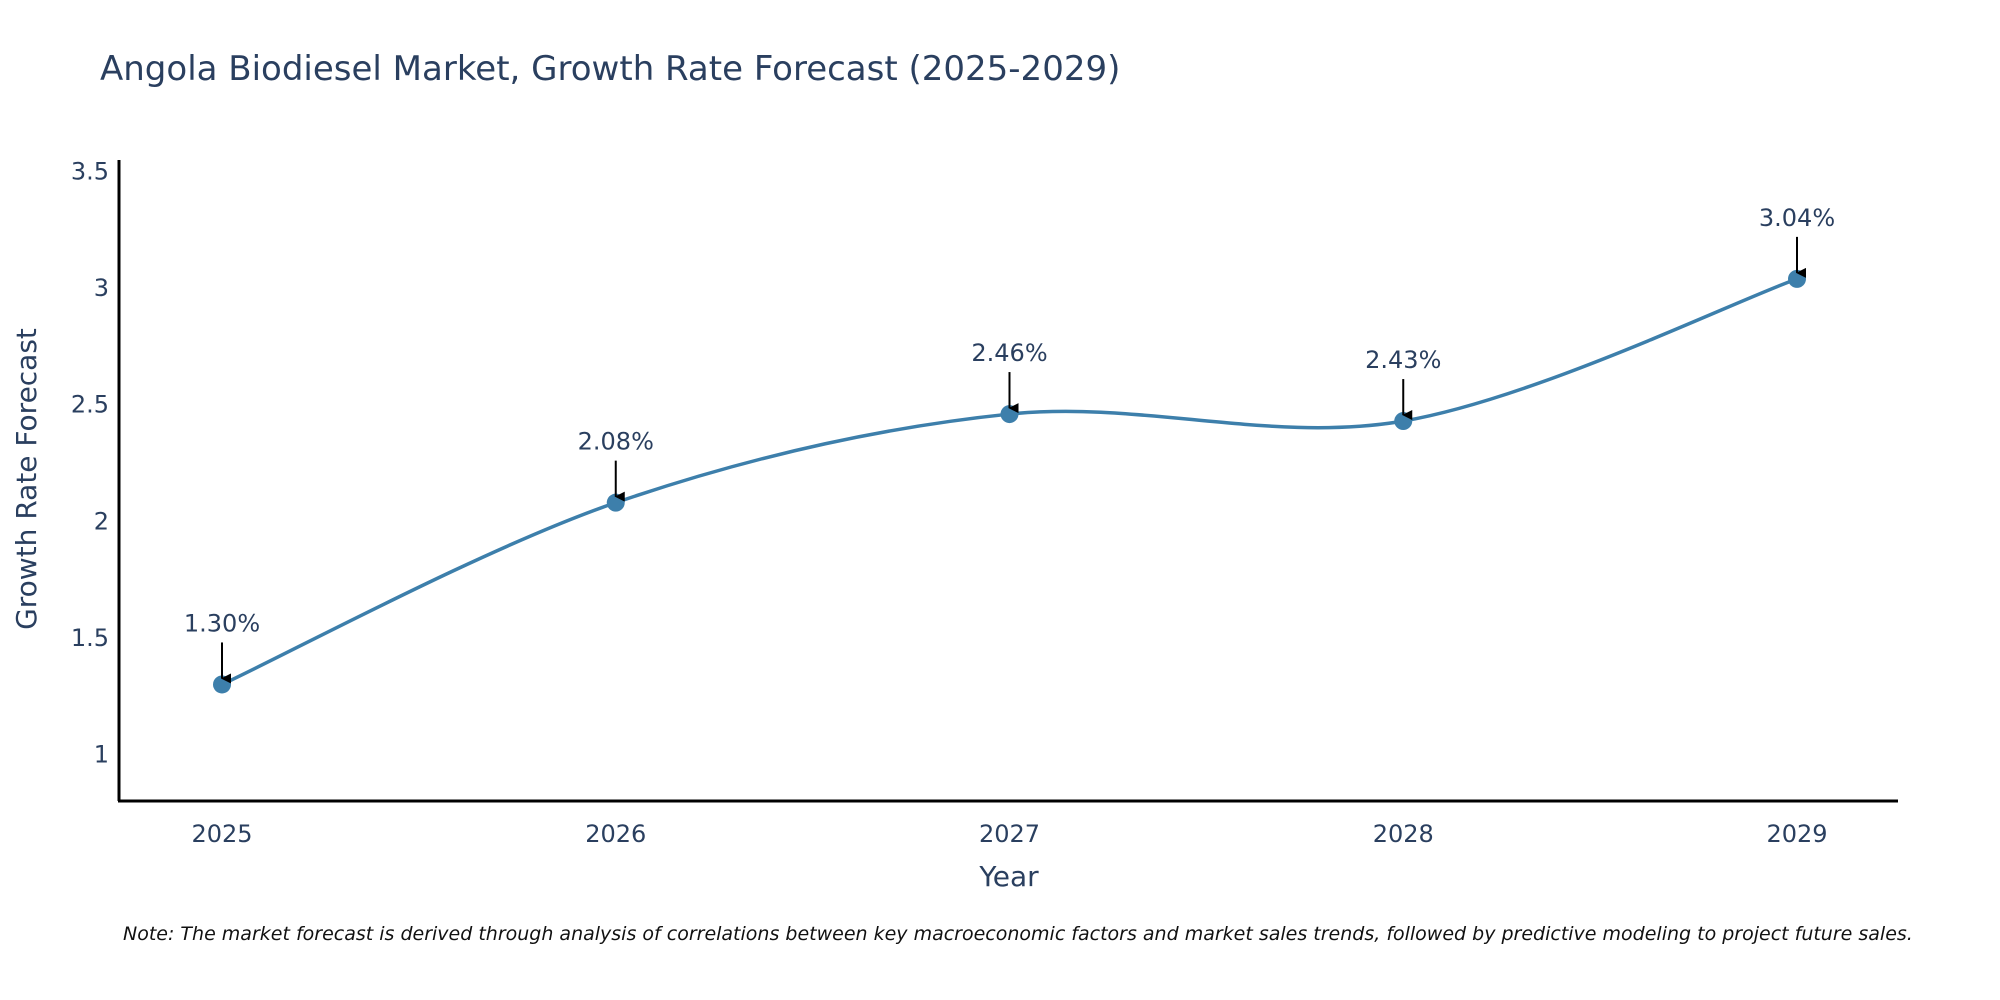  Describe the element at coordinates (616, 442) in the screenshot. I see `data-label: 2.08%` at that location.